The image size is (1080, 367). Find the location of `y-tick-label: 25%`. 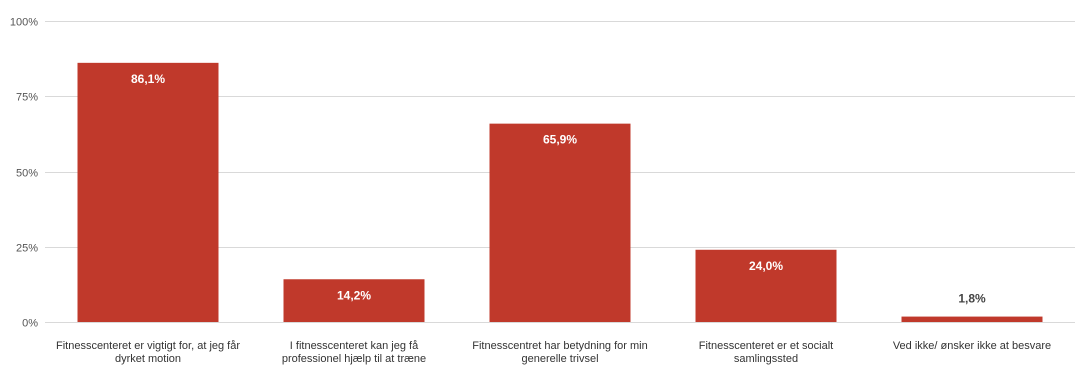

y-tick-label: 25% is located at coordinates (27, 249).